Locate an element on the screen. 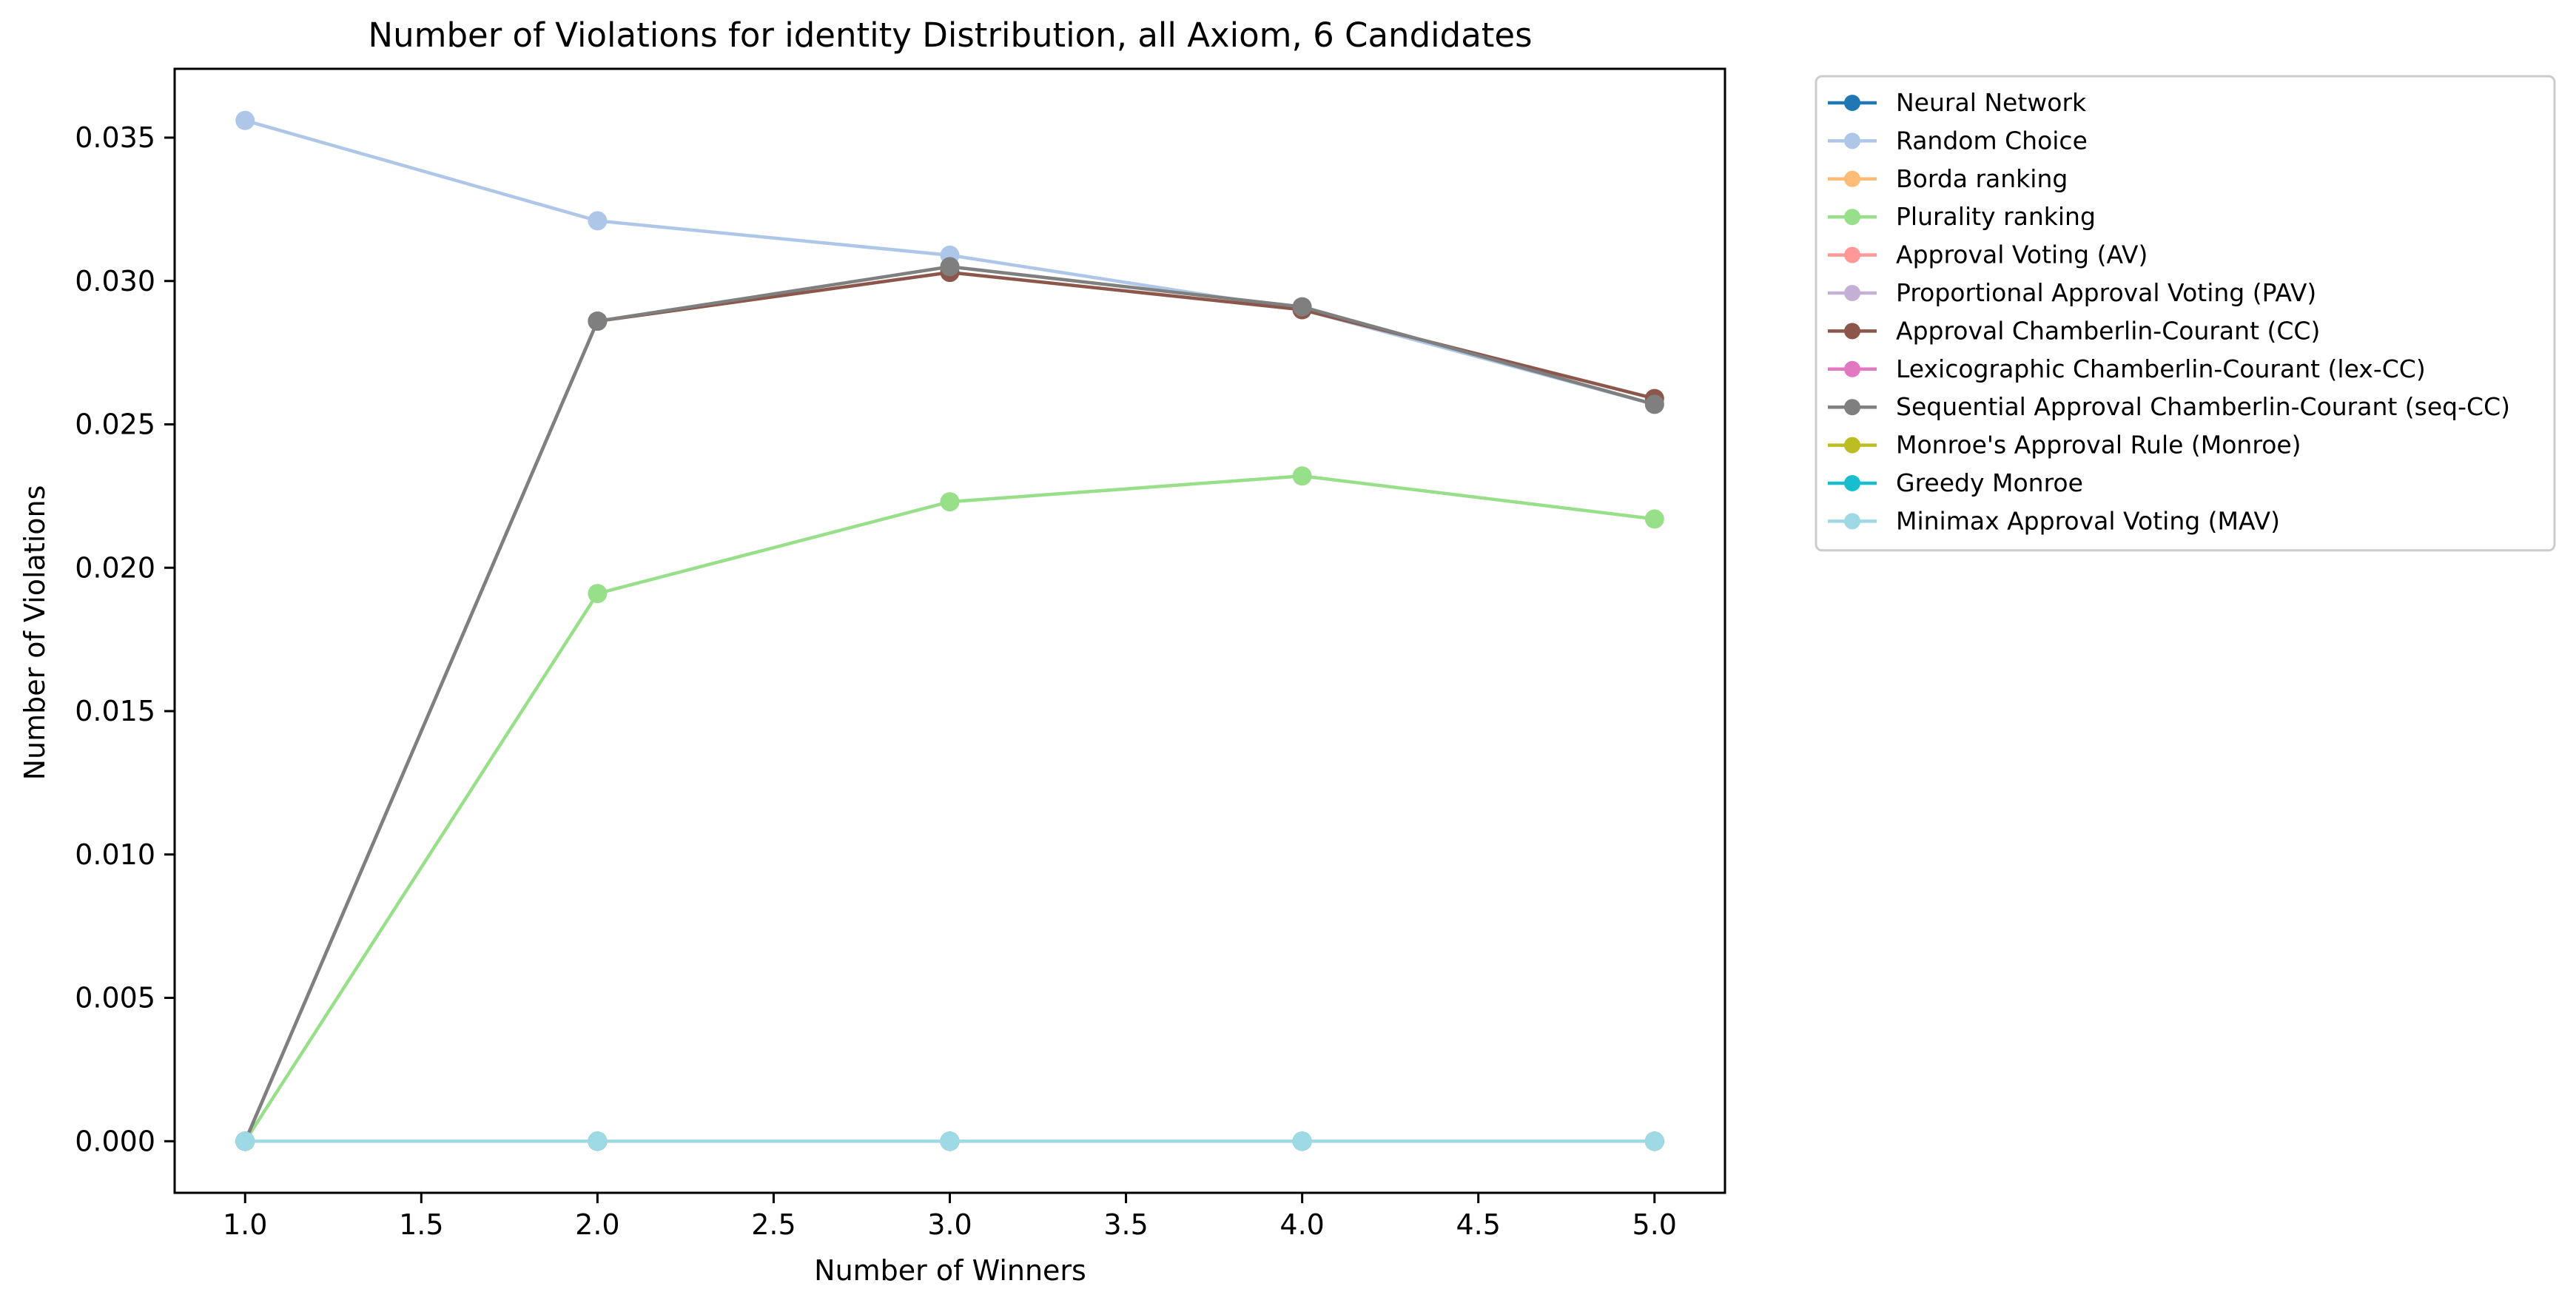 The height and width of the screenshot is (1309, 2576). y-tick-label: 0.015 is located at coordinates (115, 711).